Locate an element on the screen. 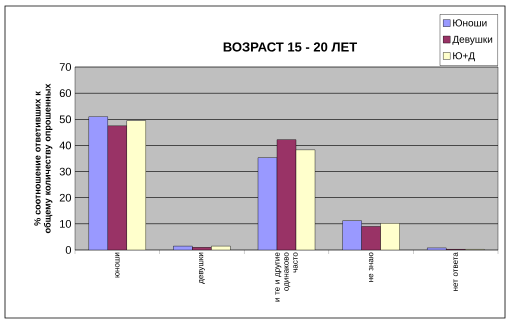  y-tick-label: 0 is located at coordinates (69, 250).